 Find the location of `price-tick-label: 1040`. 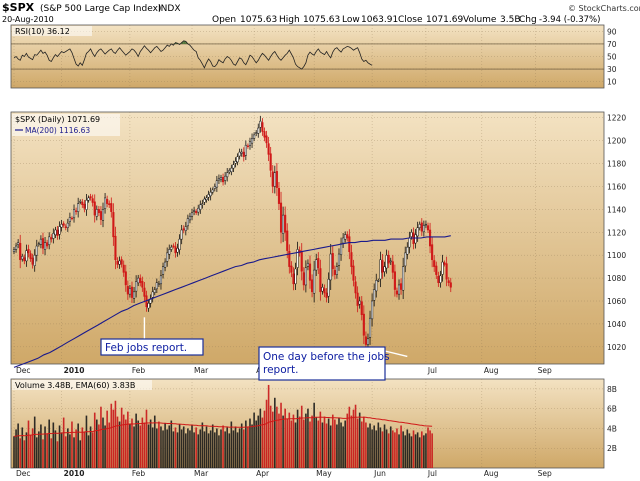

price-tick-label: 1040 is located at coordinates (616, 324).